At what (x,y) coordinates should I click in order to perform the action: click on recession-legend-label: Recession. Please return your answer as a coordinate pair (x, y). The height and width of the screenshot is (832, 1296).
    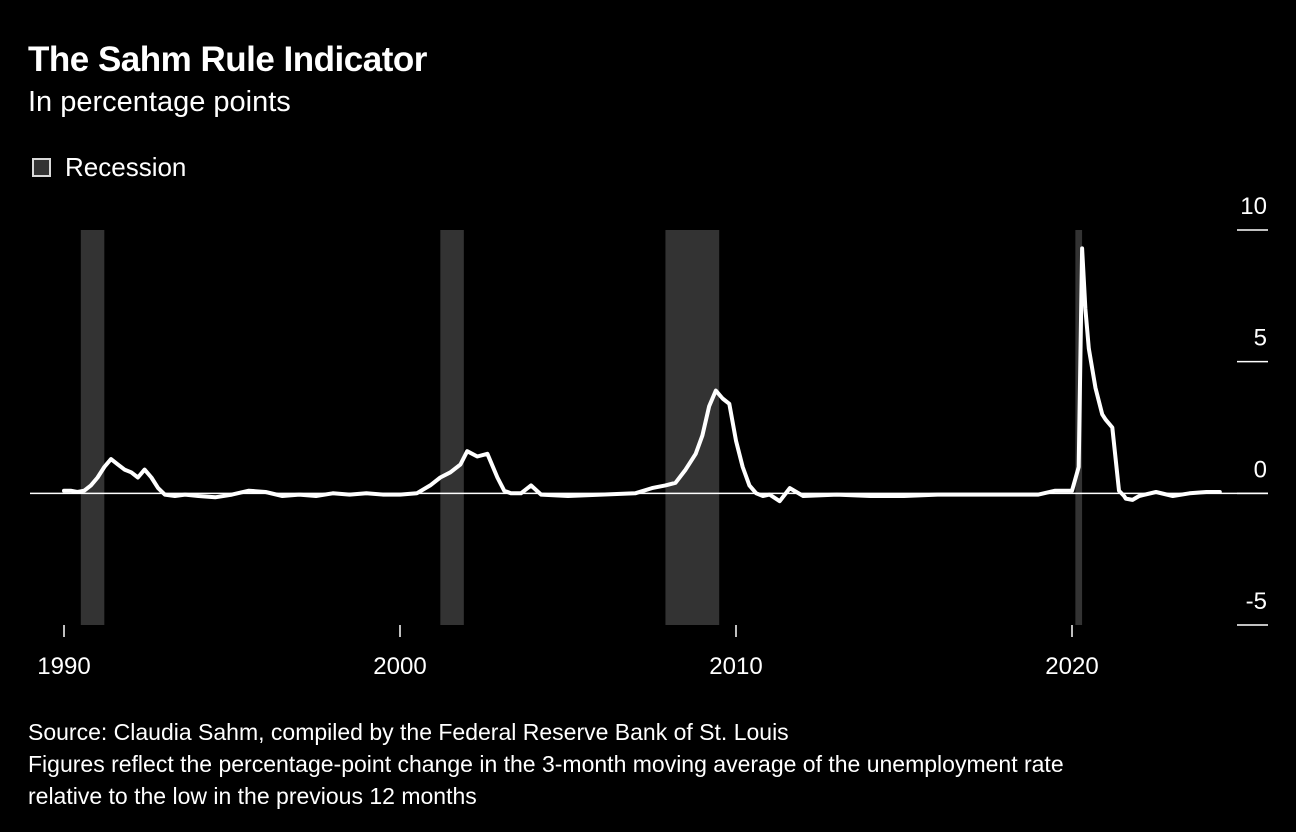
    Looking at the image, I should click on (126, 167).